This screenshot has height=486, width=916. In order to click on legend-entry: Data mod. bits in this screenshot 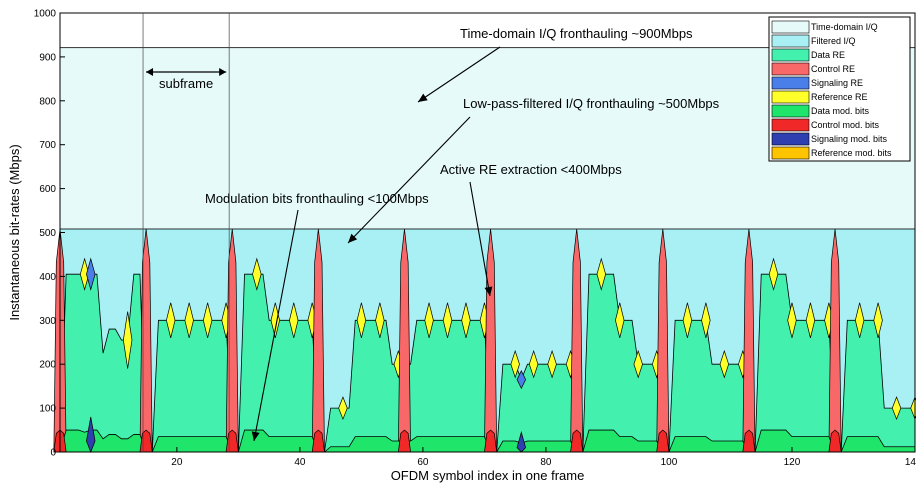, I will do `click(840, 111)`.